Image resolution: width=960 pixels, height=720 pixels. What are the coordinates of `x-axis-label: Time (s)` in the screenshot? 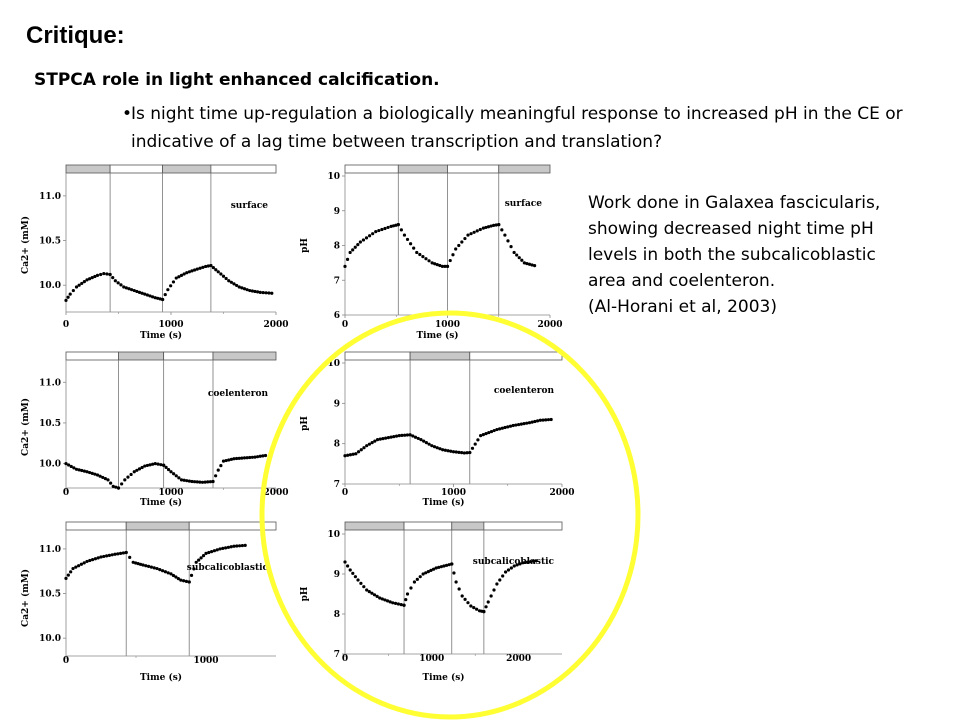 It's located at (161, 677).